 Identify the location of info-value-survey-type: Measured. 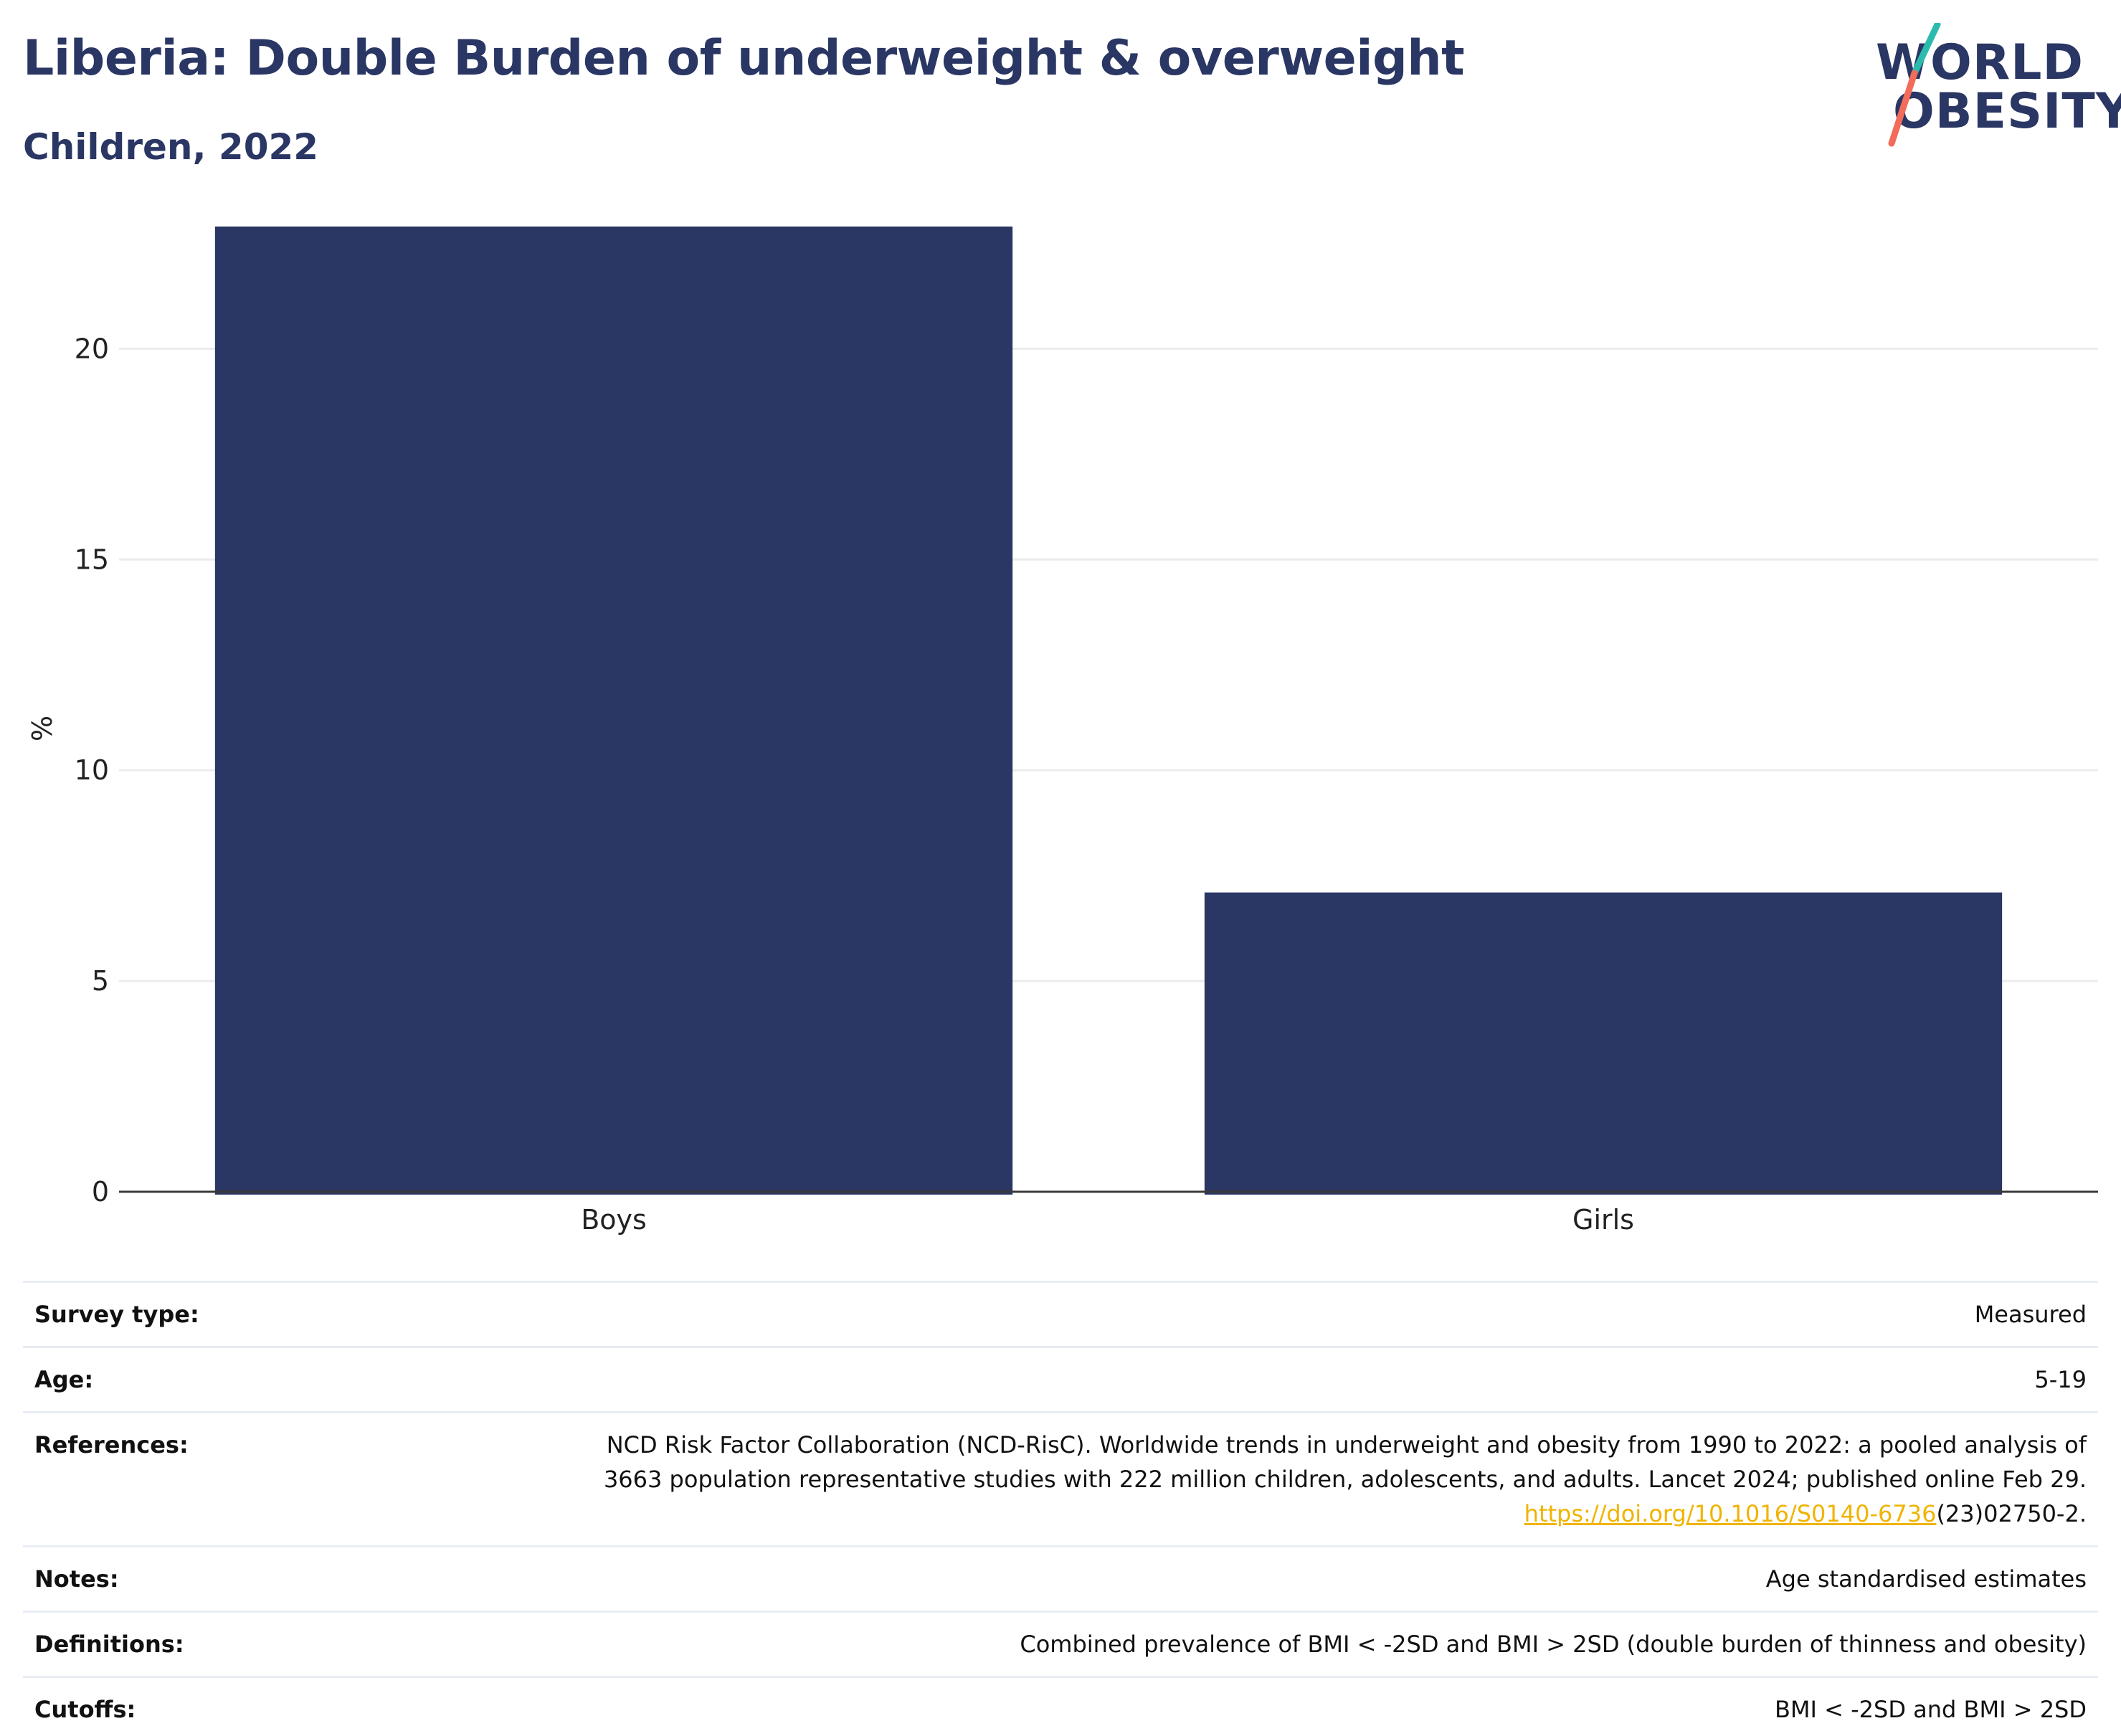
(1258, 1314).